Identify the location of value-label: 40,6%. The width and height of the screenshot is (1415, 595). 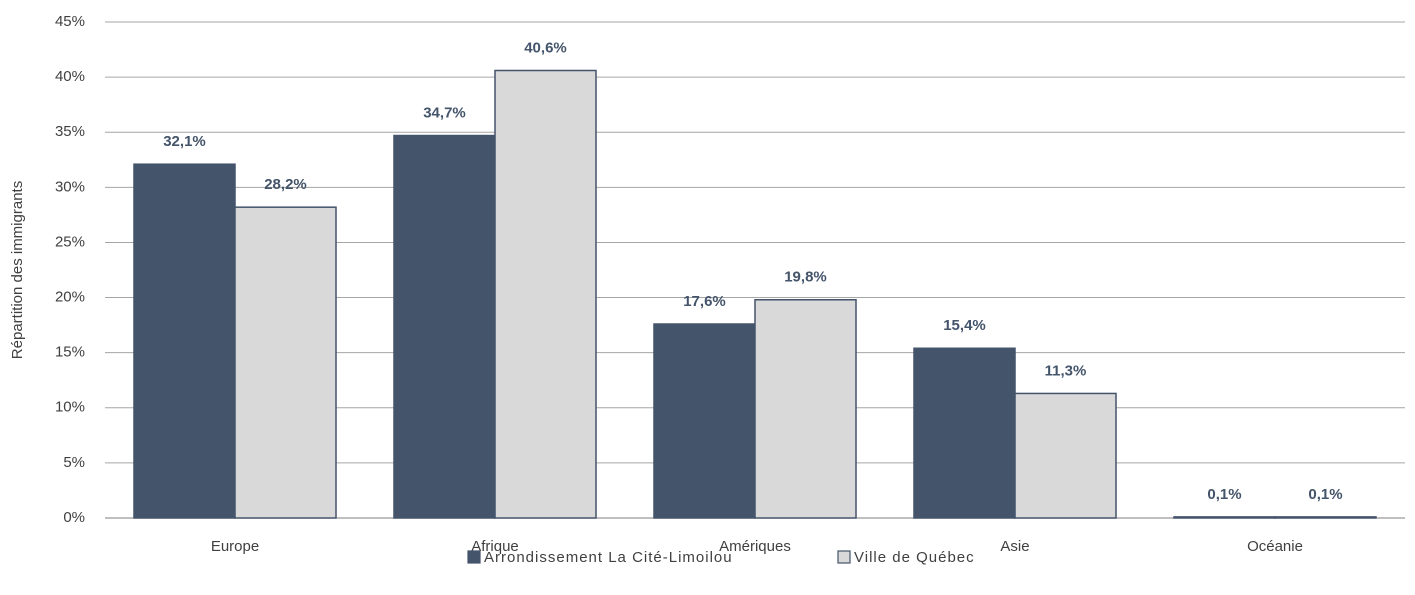
(545, 47).